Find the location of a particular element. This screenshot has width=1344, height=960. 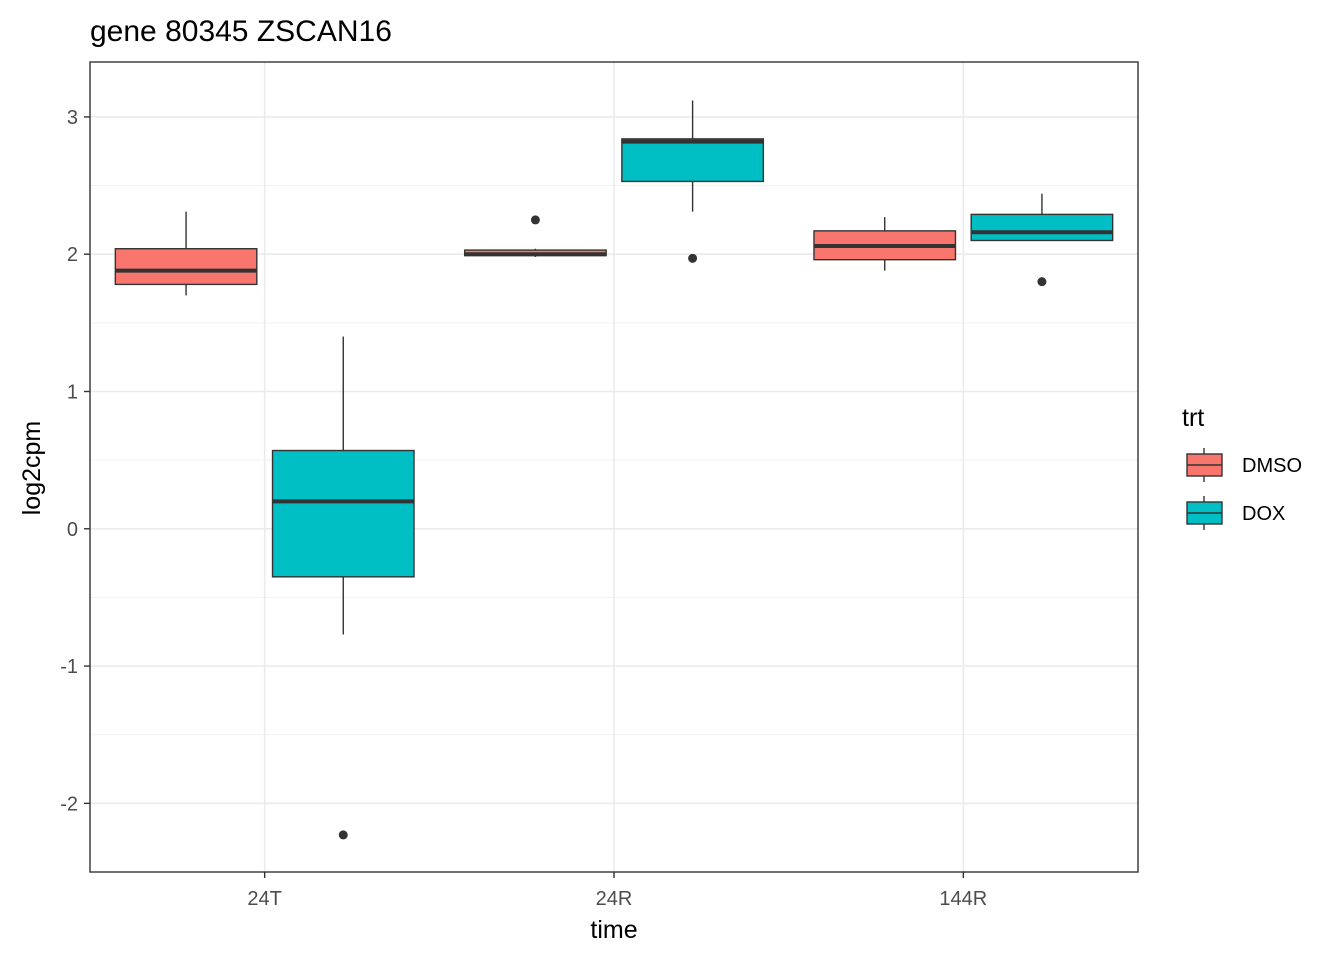

legend-item-dmso: DMSO is located at coordinates (1244, 465).